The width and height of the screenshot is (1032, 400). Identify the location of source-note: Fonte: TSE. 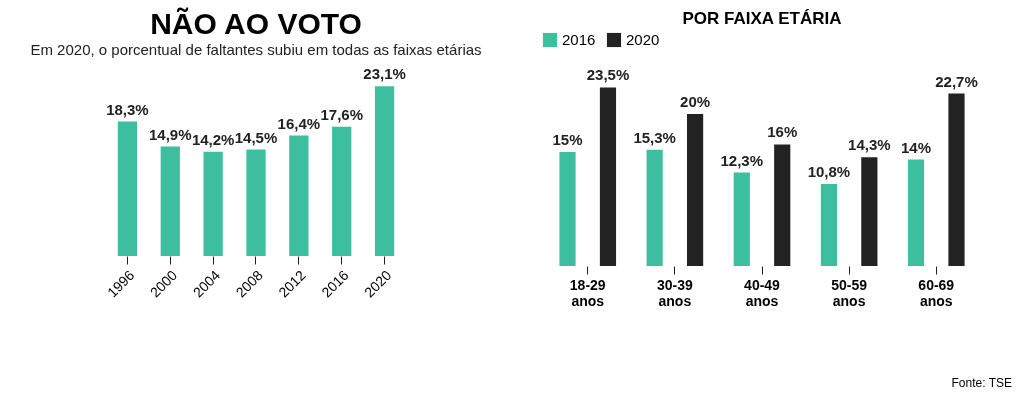
(981, 383).